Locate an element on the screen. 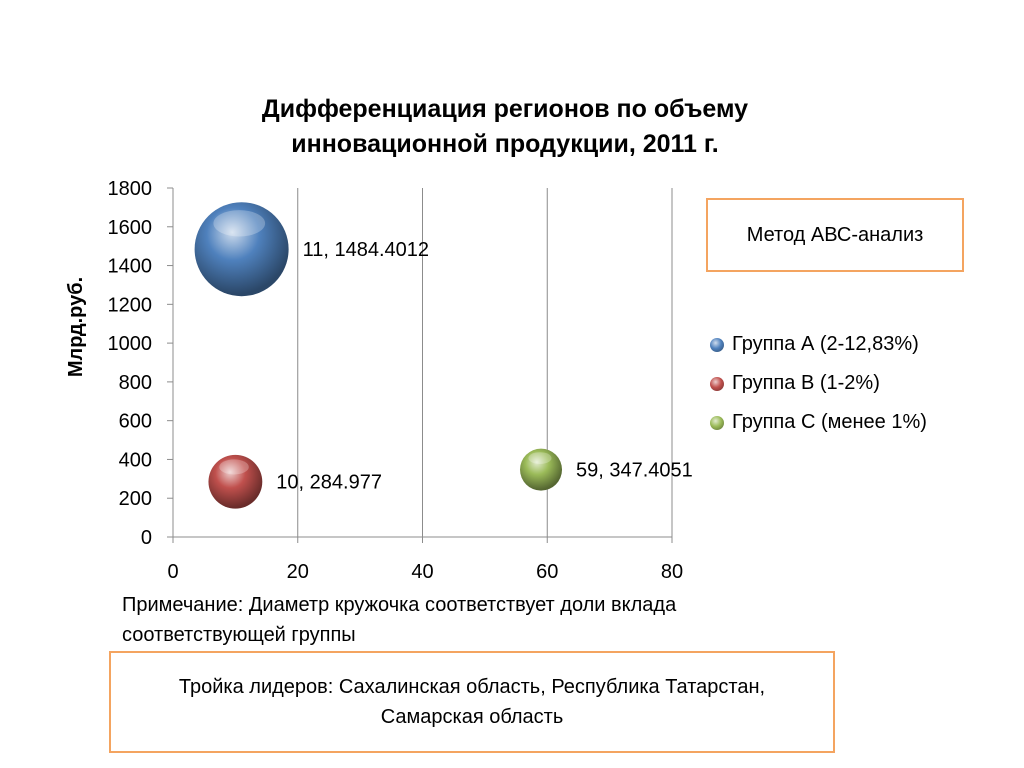 The height and width of the screenshot is (768, 1024). x-tick-label-60: 60 is located at coordinates (547, 572).